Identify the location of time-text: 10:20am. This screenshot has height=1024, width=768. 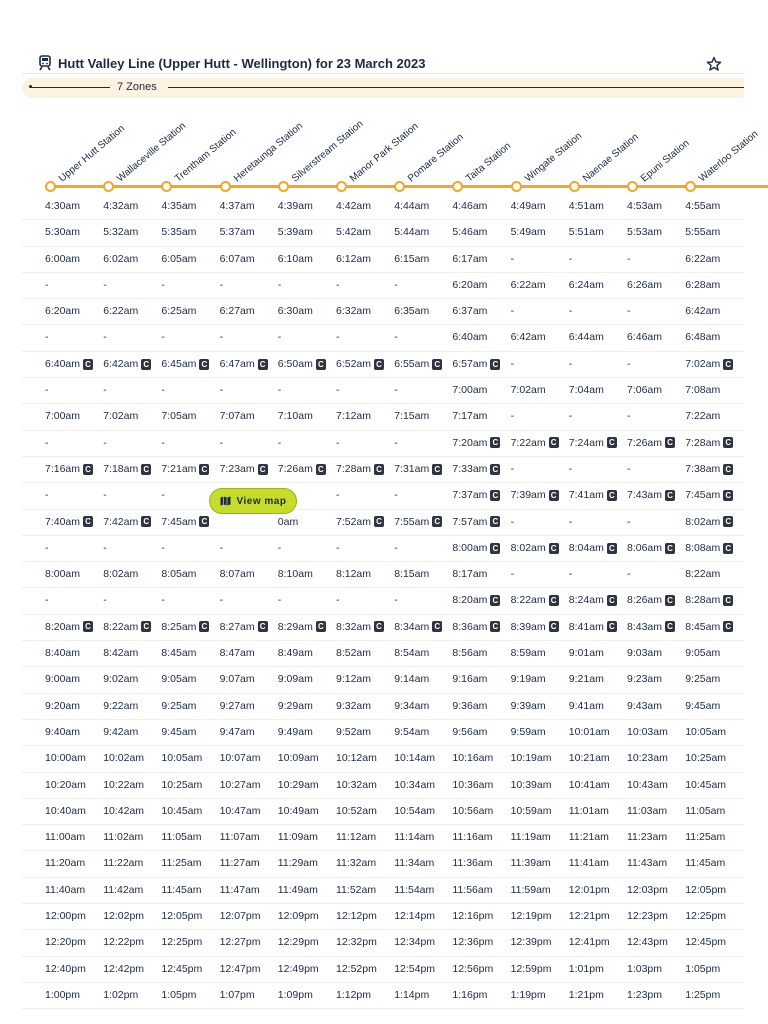
(65, 784).